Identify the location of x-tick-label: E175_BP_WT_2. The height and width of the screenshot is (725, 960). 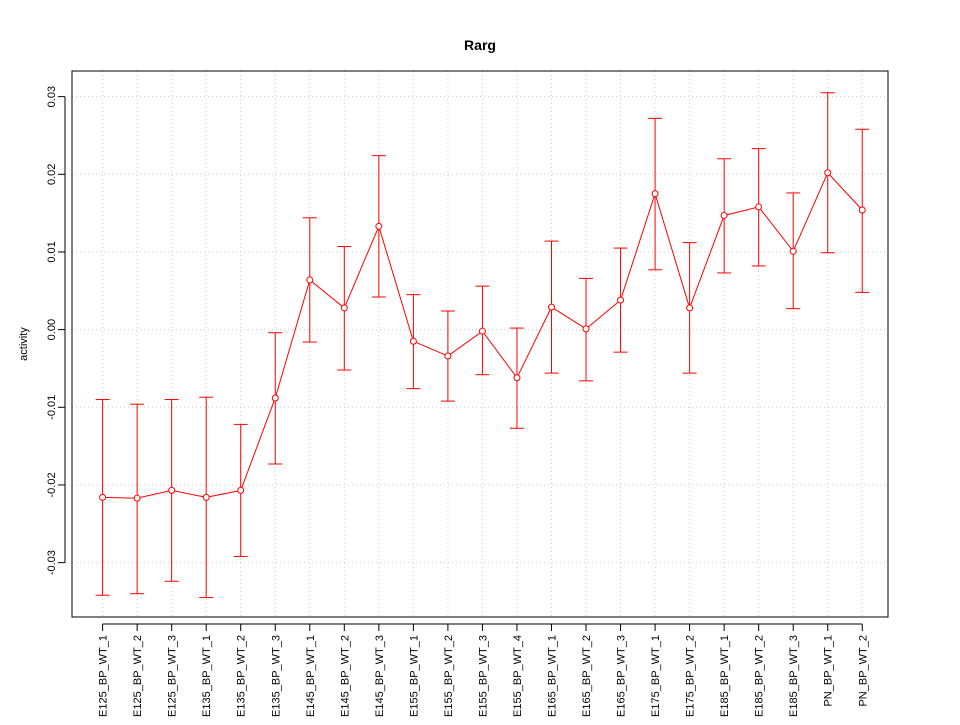
(691, 676).